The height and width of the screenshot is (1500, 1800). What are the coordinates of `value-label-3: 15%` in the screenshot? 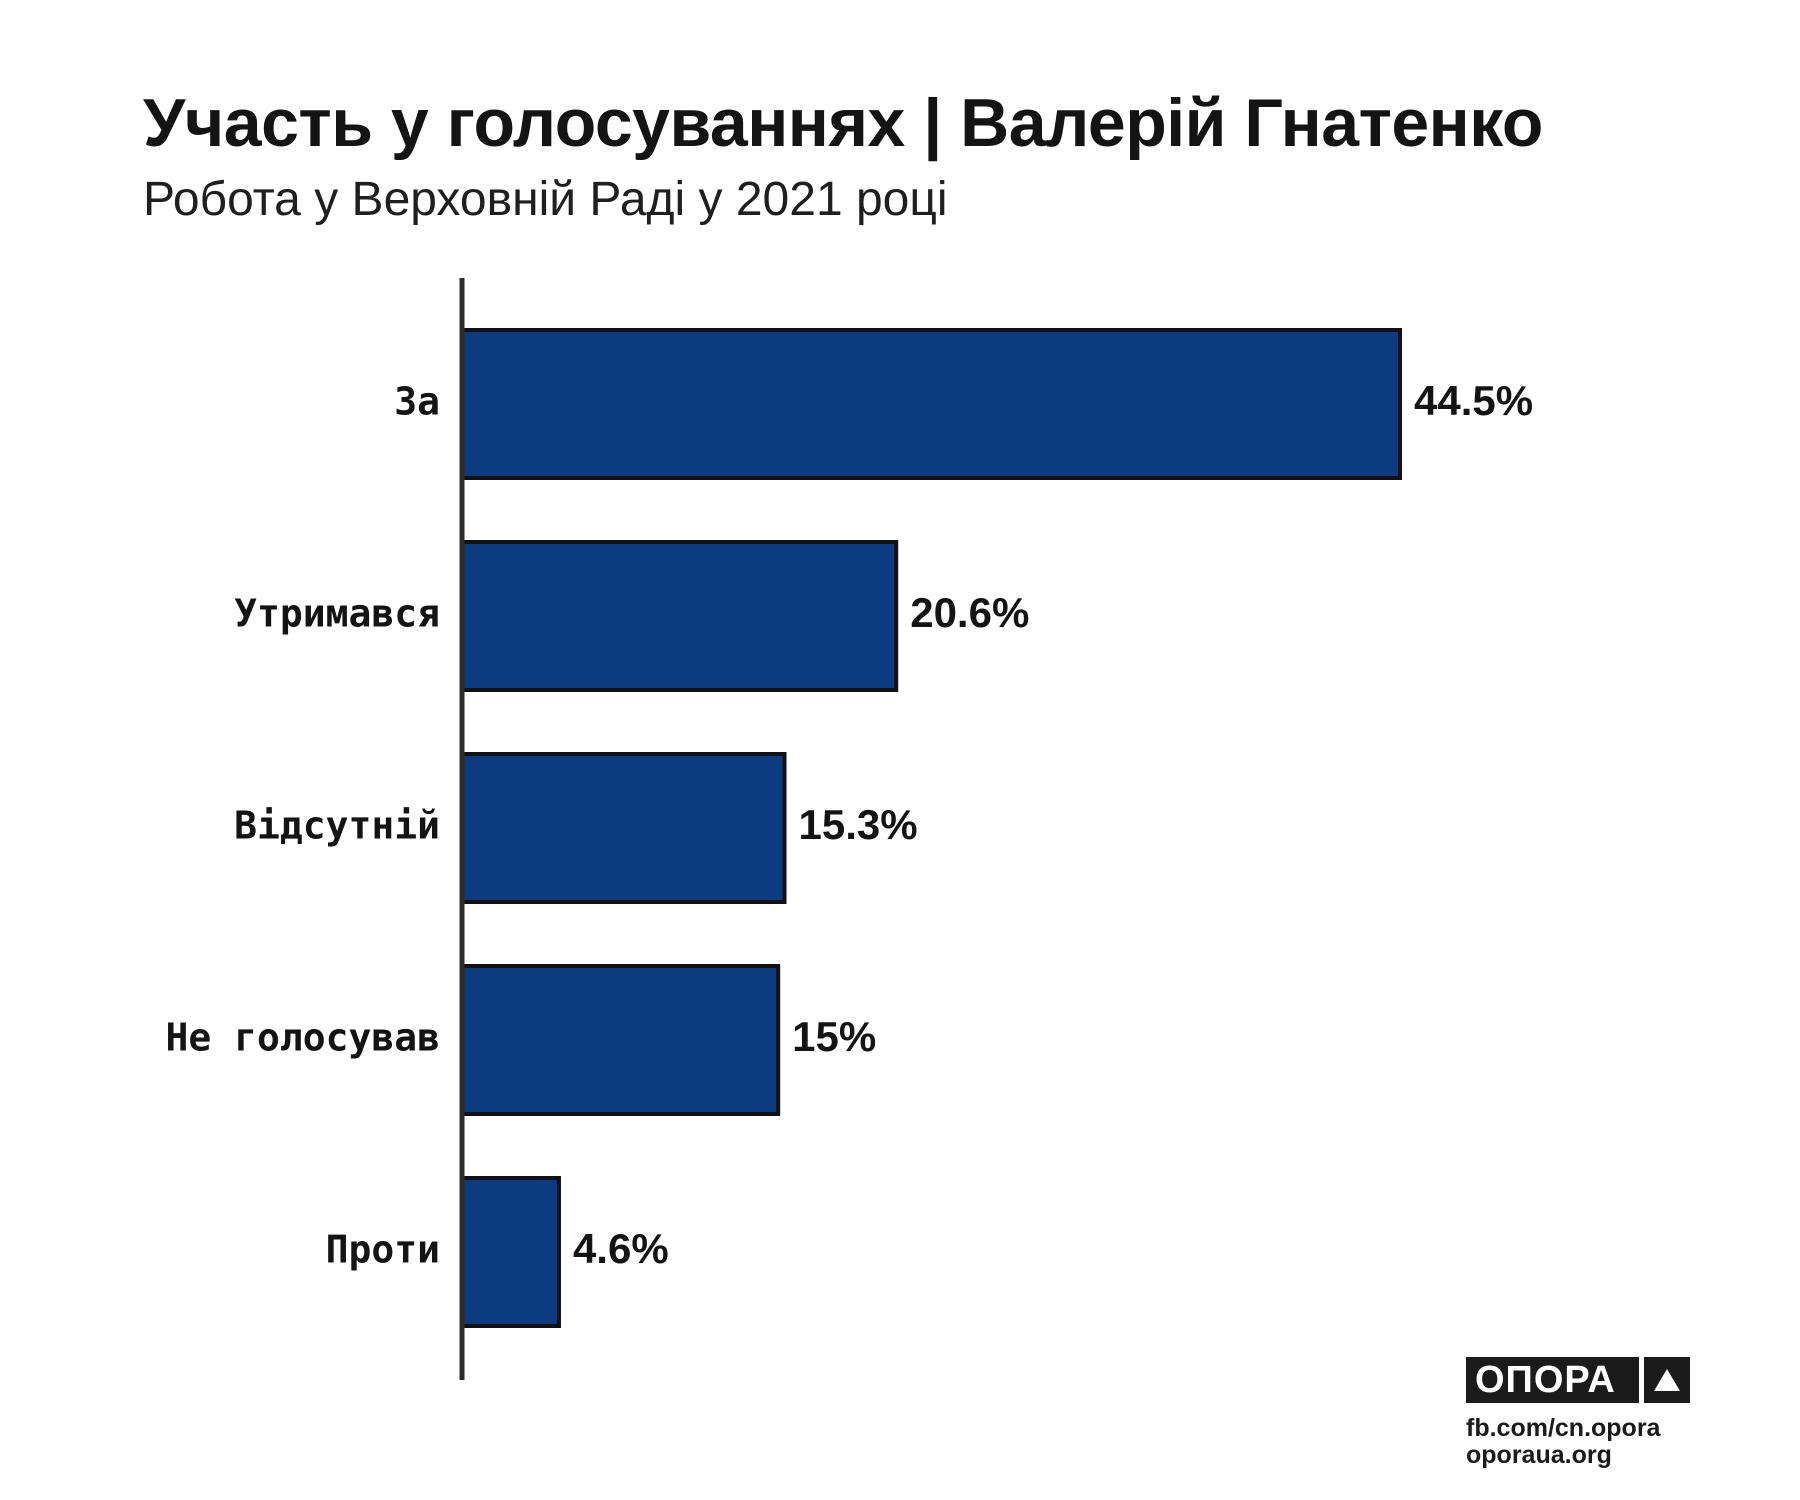 It's located at (834, 1036).